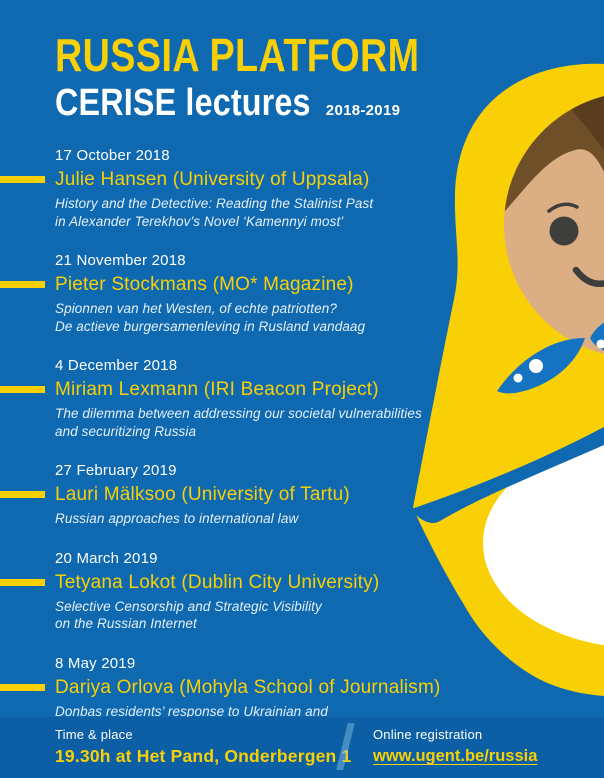  I want to click on doll-belly, so click(543, 543).